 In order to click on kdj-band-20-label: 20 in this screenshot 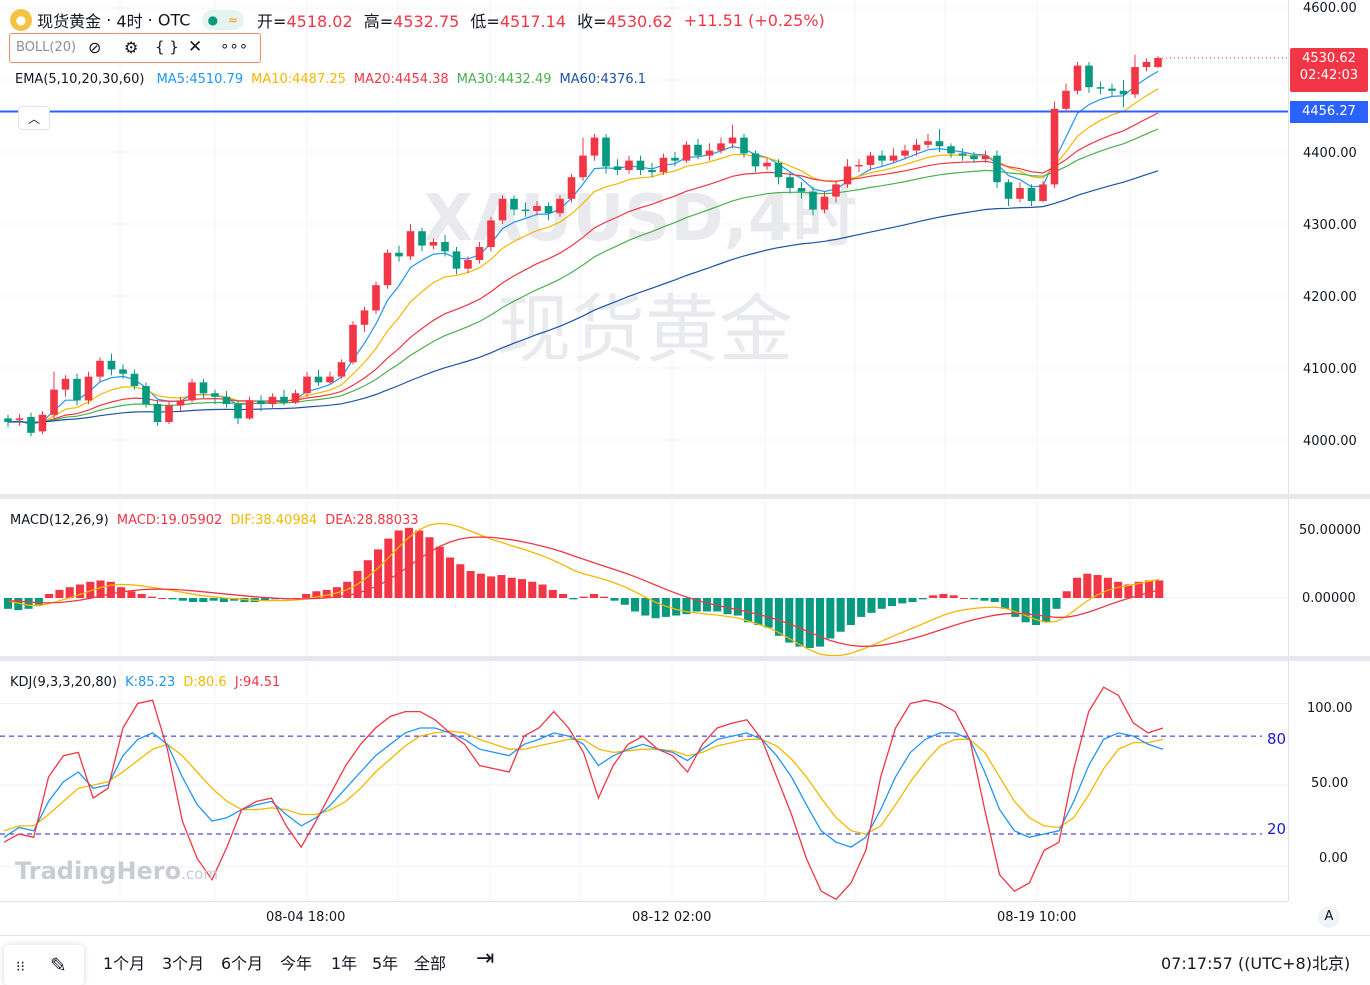, I will do `click(1277, 829)`.